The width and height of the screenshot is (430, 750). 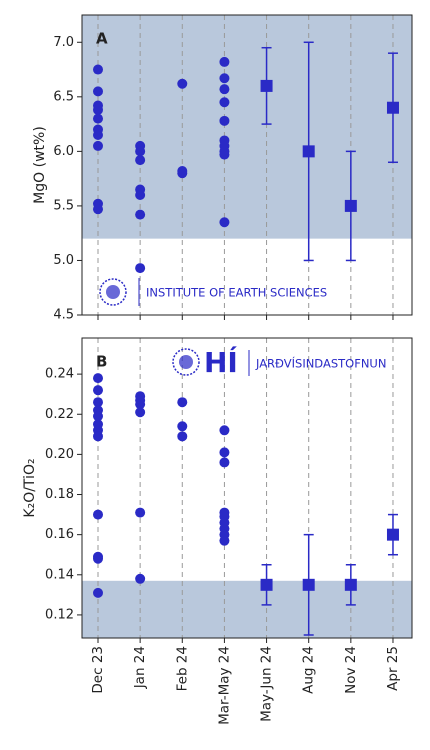 I want to click on x-tick-label: May-Jun 24, so click(x=267, y=684).